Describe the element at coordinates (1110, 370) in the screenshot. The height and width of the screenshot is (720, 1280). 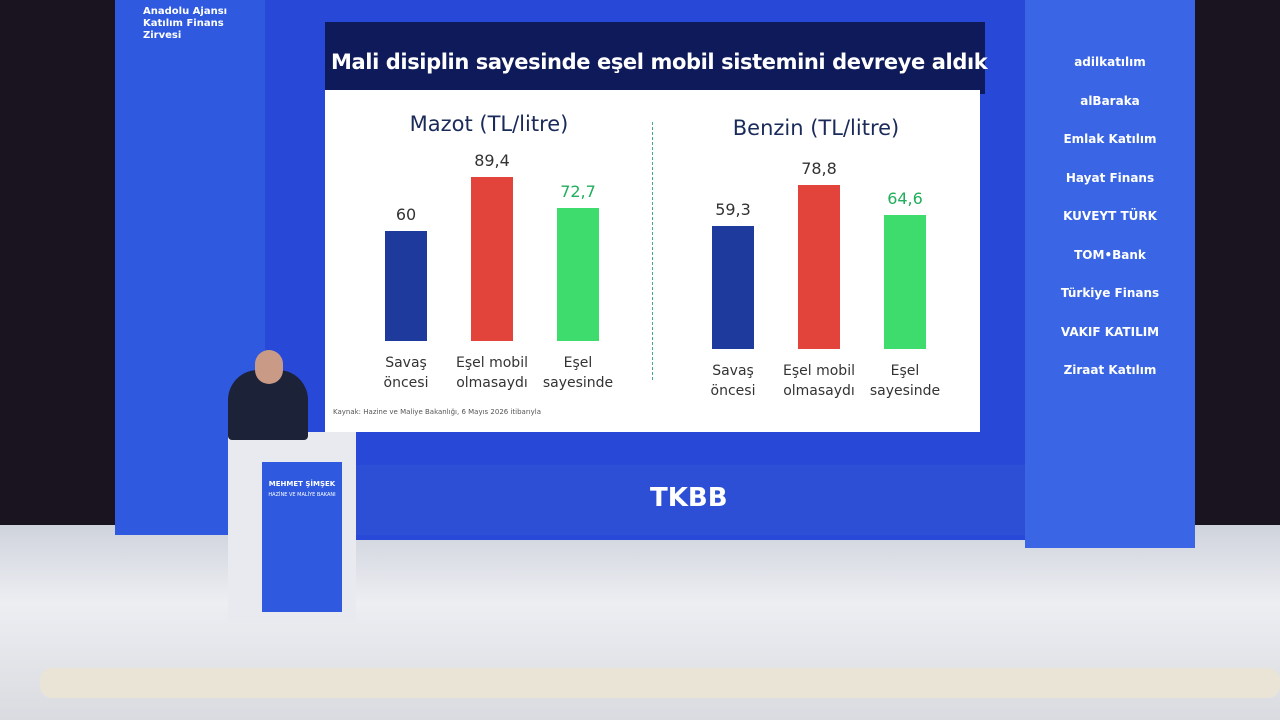
I see `sponsor-logo: Ziraat Katılım` at that location.